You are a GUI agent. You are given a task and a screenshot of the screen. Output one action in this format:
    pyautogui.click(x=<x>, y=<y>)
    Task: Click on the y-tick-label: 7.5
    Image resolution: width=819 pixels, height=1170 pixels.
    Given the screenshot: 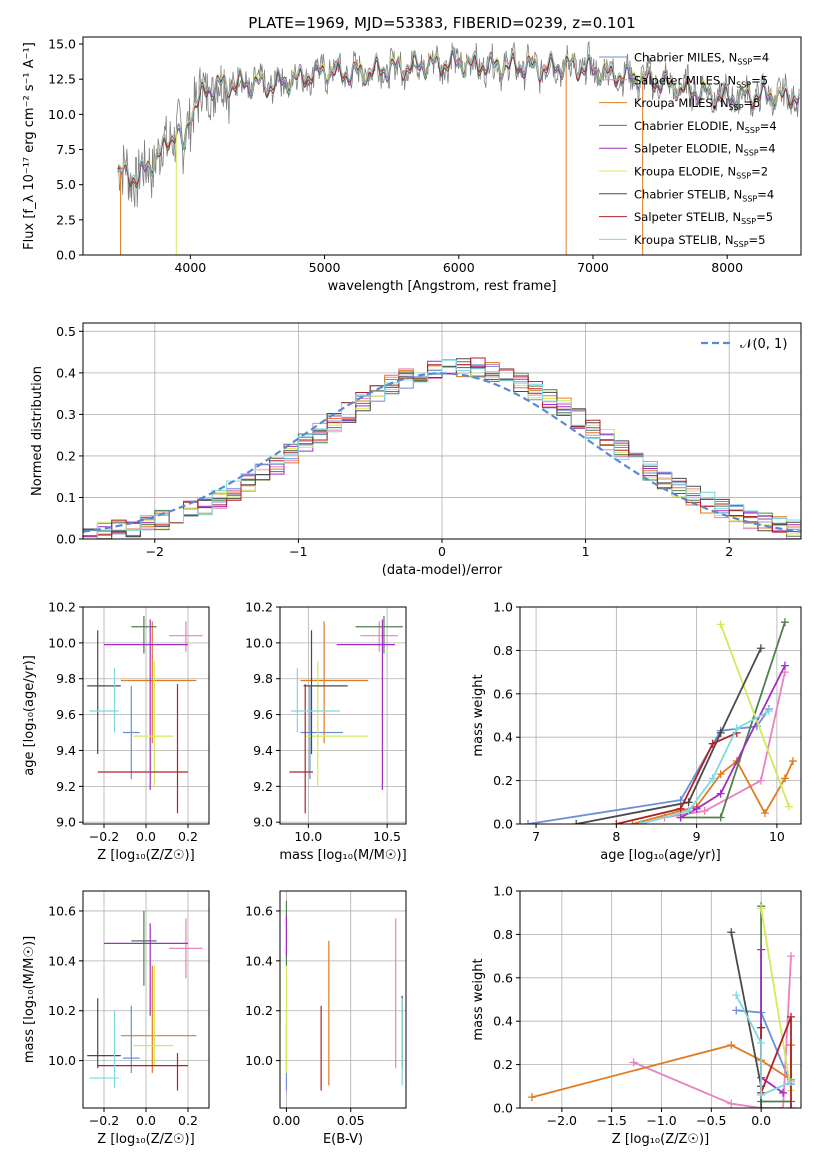 What is the action you would take?
    pyautogui.click(x=66, y=149)
    